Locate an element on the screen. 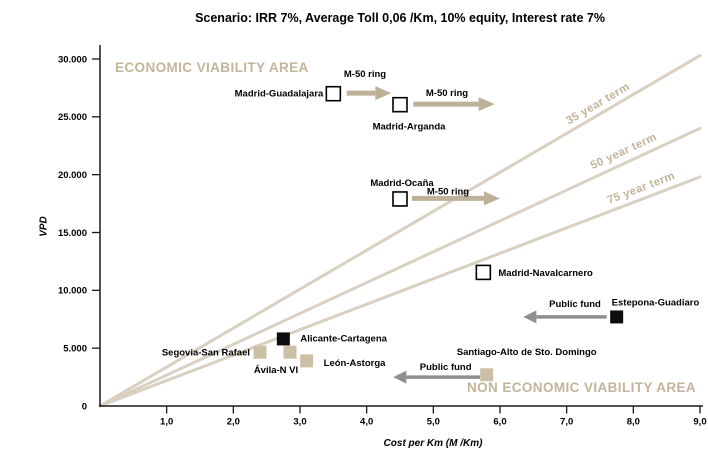 This screenshot has height=463, width=708. point-label-santiago-alto-de-sto-domingo: Santiago-Alto de Sto. Domingo is located at coordinates (527, 352).